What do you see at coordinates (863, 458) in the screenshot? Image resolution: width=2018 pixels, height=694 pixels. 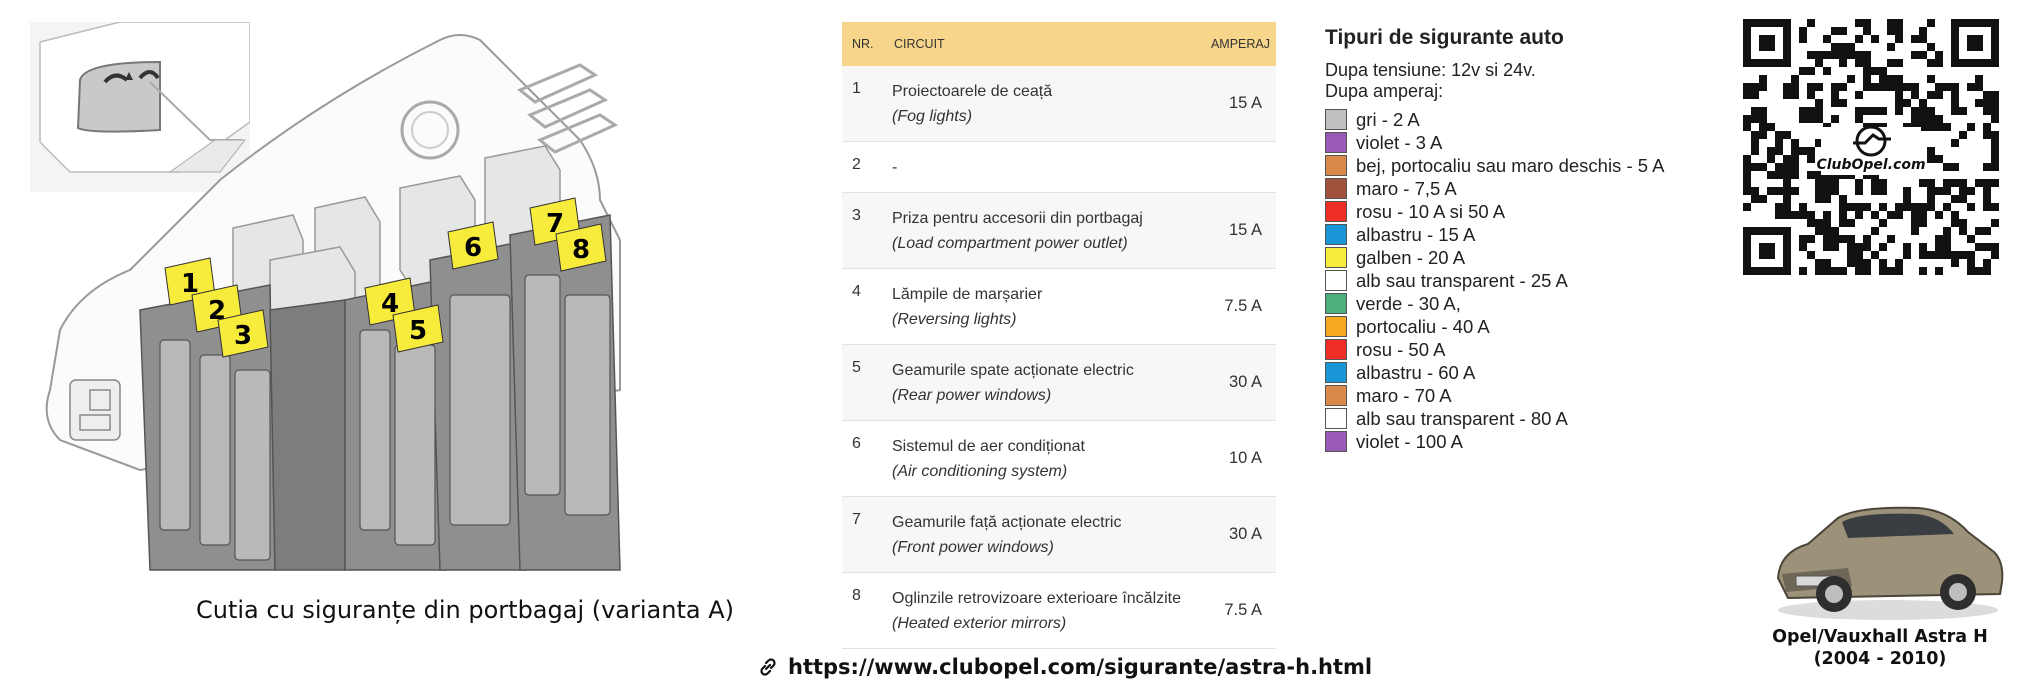 I see `row-nr: 6` at bounding box center [863, 458].